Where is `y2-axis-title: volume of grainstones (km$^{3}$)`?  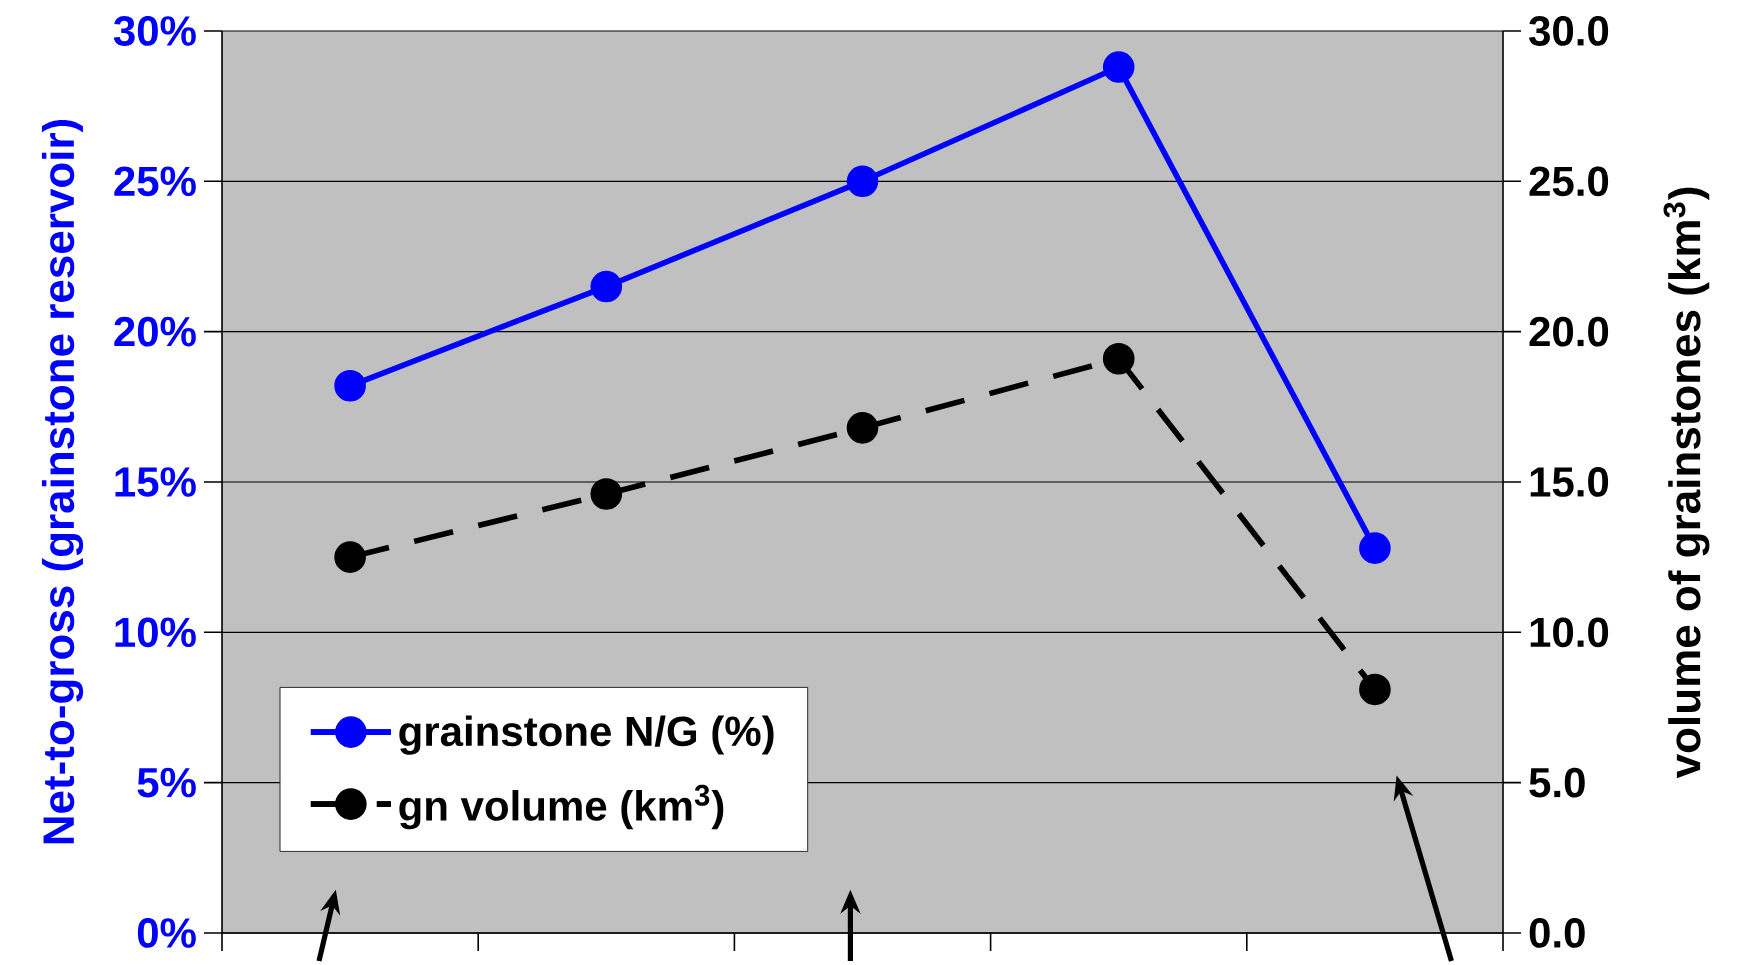 y2-axis-title: volume of grainstones (km$^{3}$) is located at coordinates (1686, 483).